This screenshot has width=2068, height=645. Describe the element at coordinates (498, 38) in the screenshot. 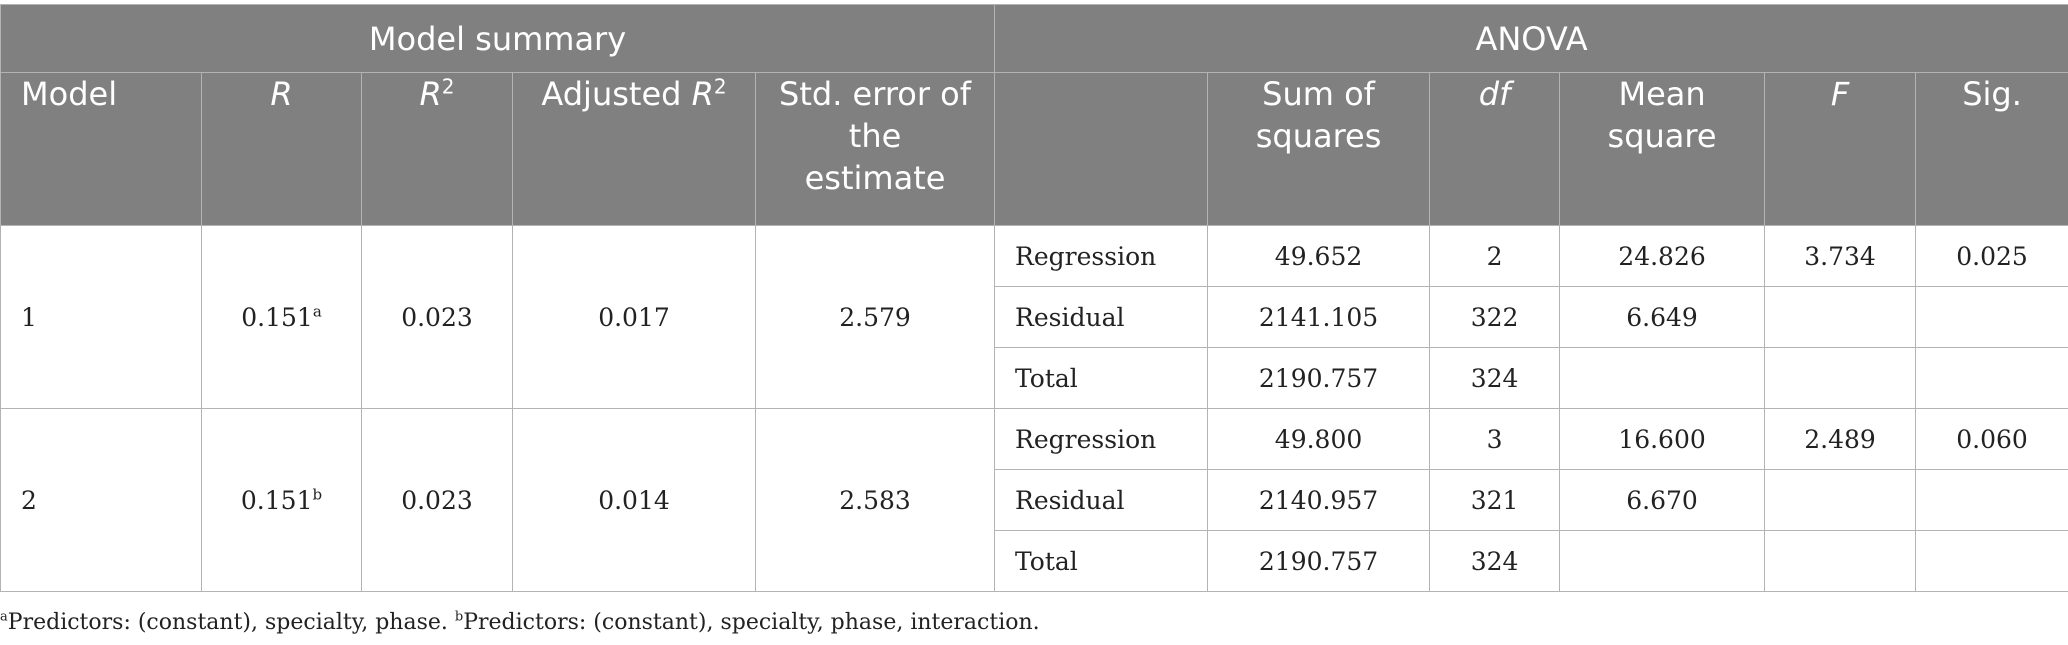

I see `model-summary-heading: Model summary` at that location.